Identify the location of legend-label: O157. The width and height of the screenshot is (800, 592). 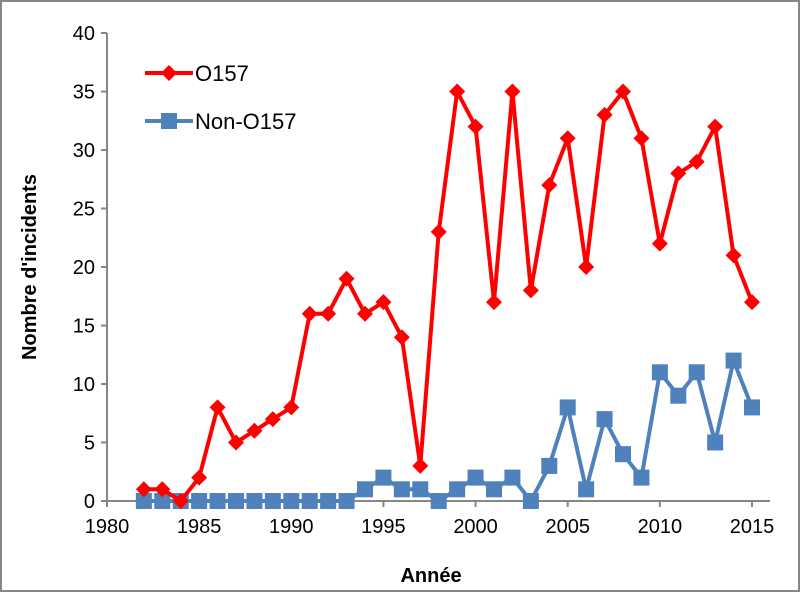
(222, 73).